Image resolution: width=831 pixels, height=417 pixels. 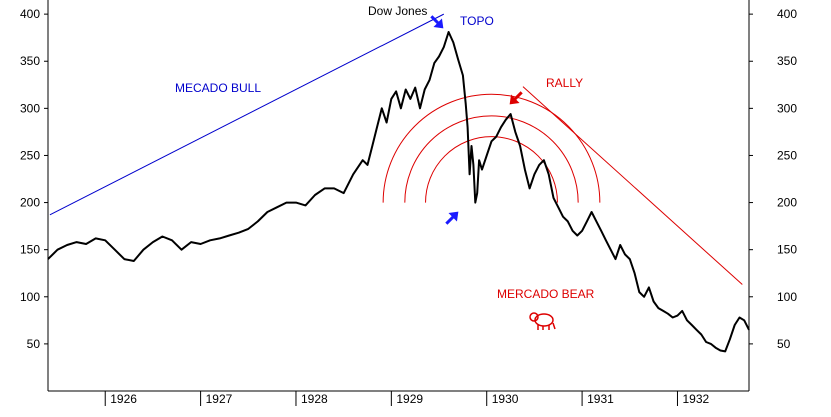 I want to click on left-y-axis: 50 100 150 200 250 300 350 400, so click(x=34, y=179).